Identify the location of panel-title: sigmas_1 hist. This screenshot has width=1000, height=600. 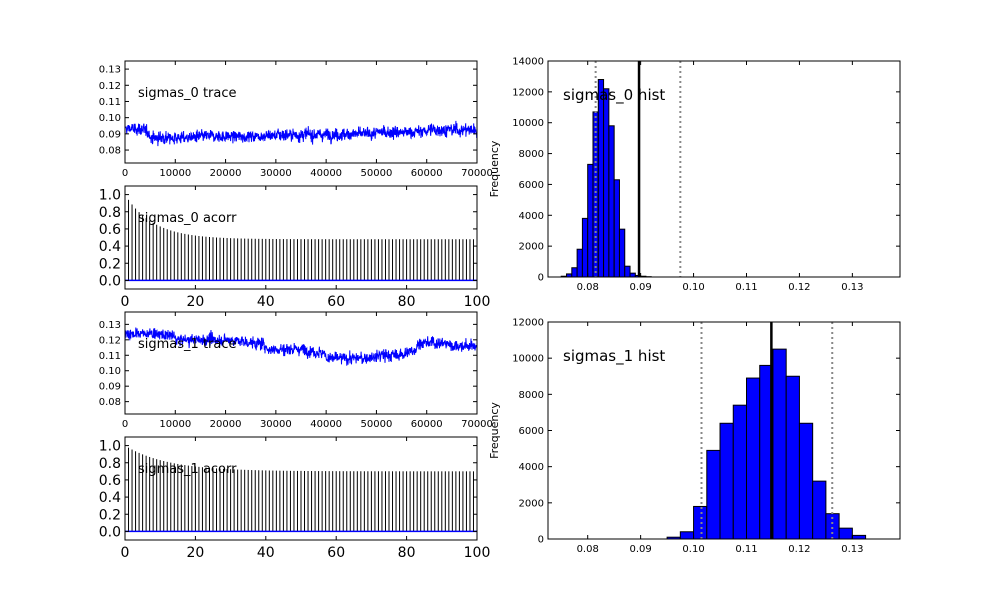
(614, 356).